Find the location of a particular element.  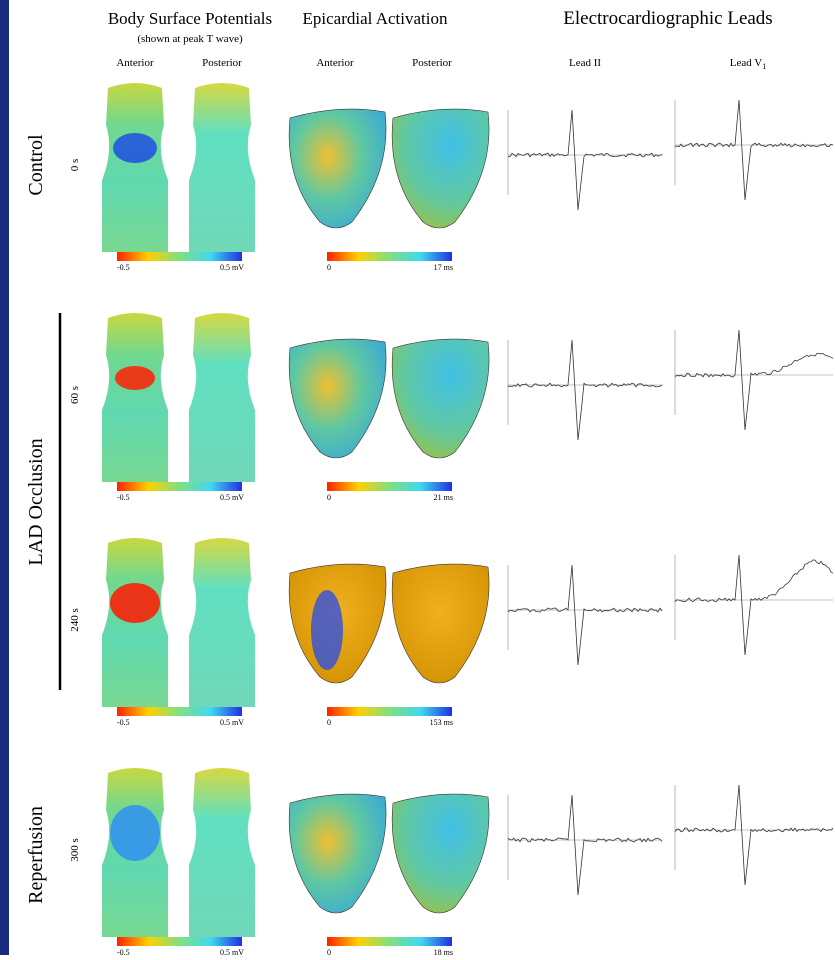

scale-label: 17 ms is located at coordinates (443, 267).